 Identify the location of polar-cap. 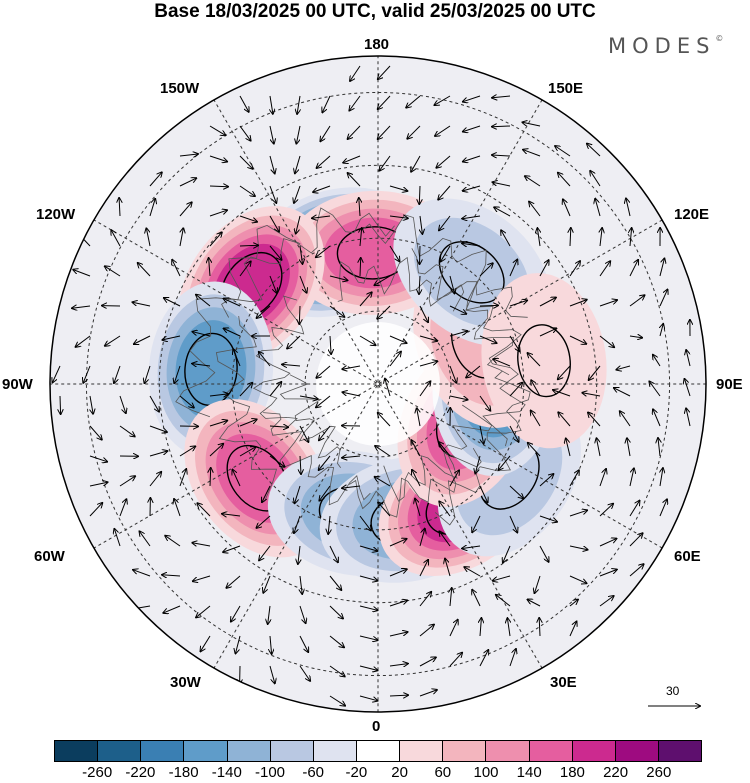
(378, 384).